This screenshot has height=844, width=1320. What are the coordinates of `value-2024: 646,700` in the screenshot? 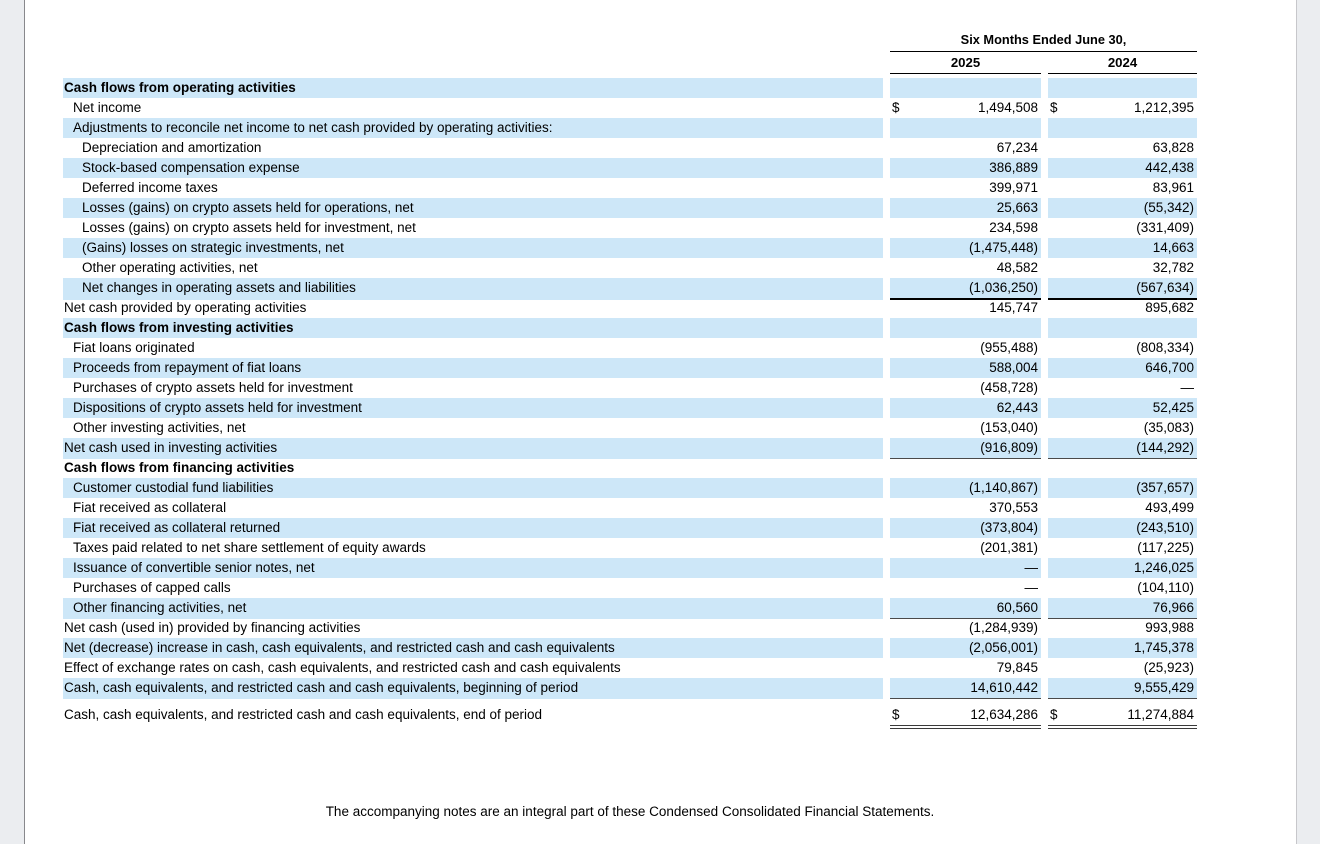 It's located at (1122, 368).